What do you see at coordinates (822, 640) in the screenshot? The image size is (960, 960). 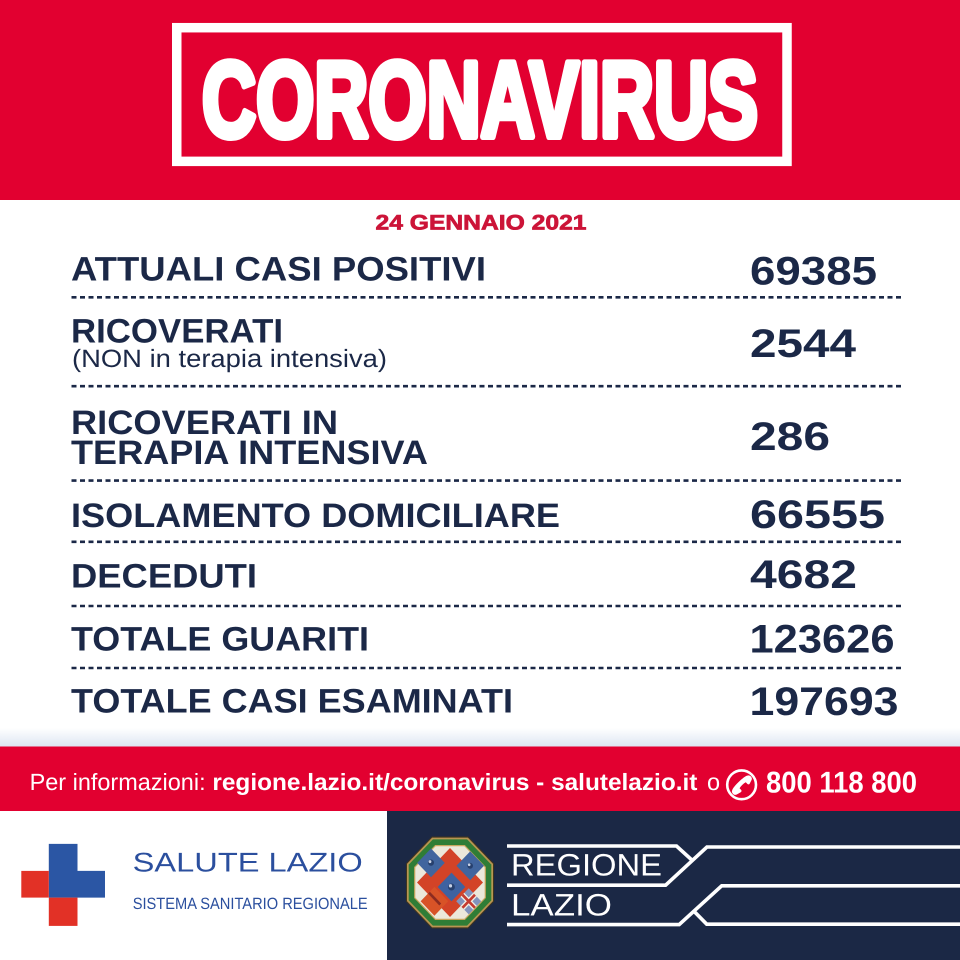 I see `svg-text: 123626` at bounding box center [822, 640].